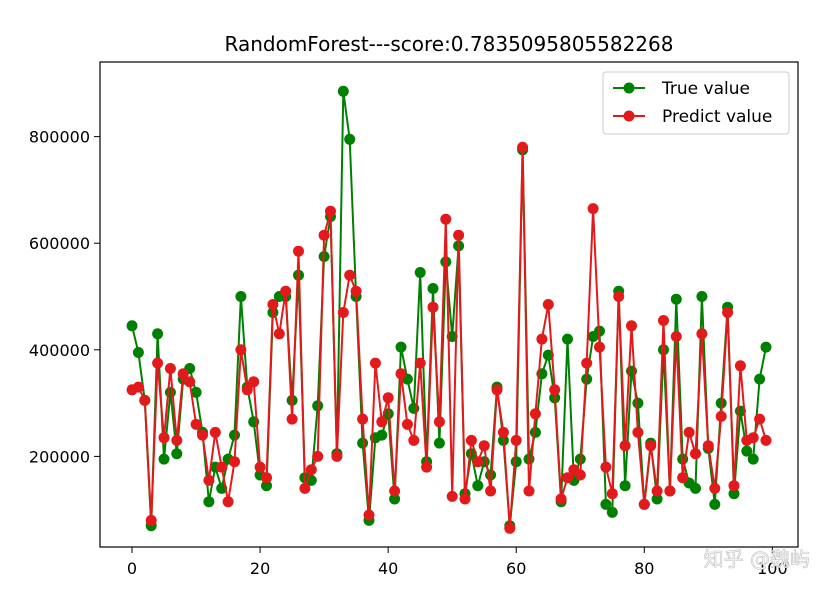 The height and width of the screenshot is (592, 831). What do you see at coordinates (260, 568) in the screenshot?
I see `x-tick-label: 20` at bounding box center [260, 568].